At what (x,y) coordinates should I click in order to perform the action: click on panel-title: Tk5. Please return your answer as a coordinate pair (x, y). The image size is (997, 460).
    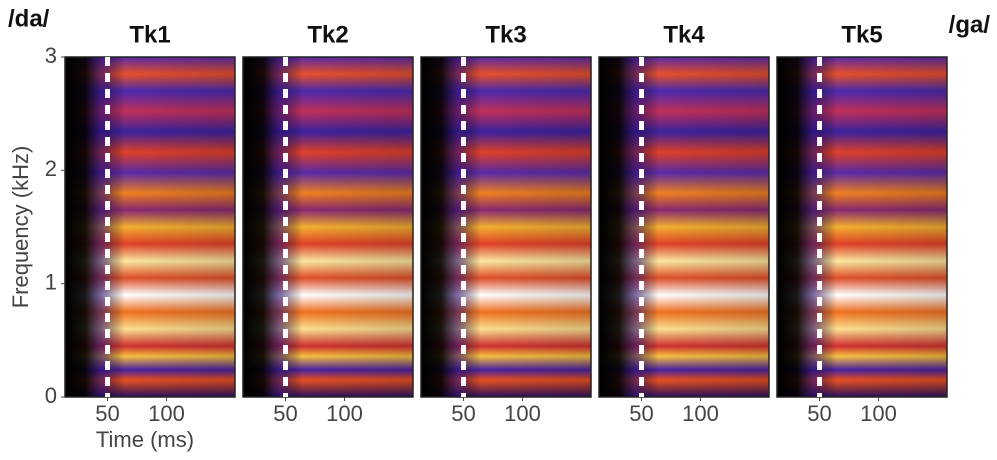
    Looking at the image, I should click on (861, 34).